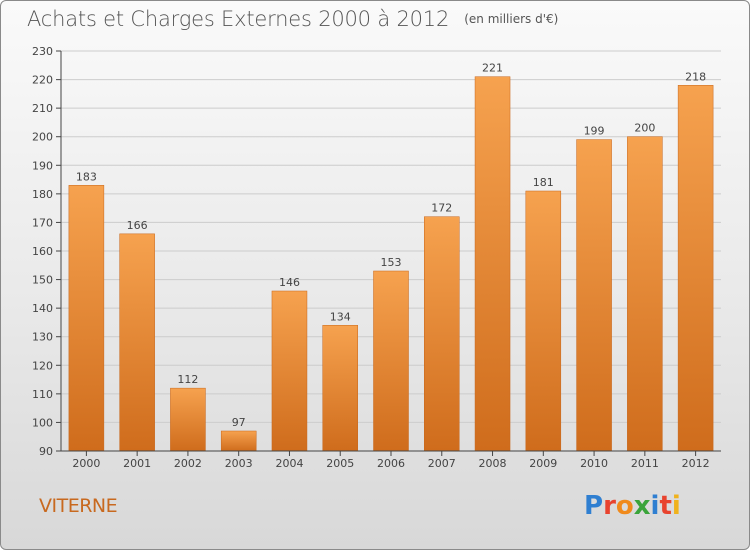  I want to click on y-tick-label: 170, so click(42, 222).